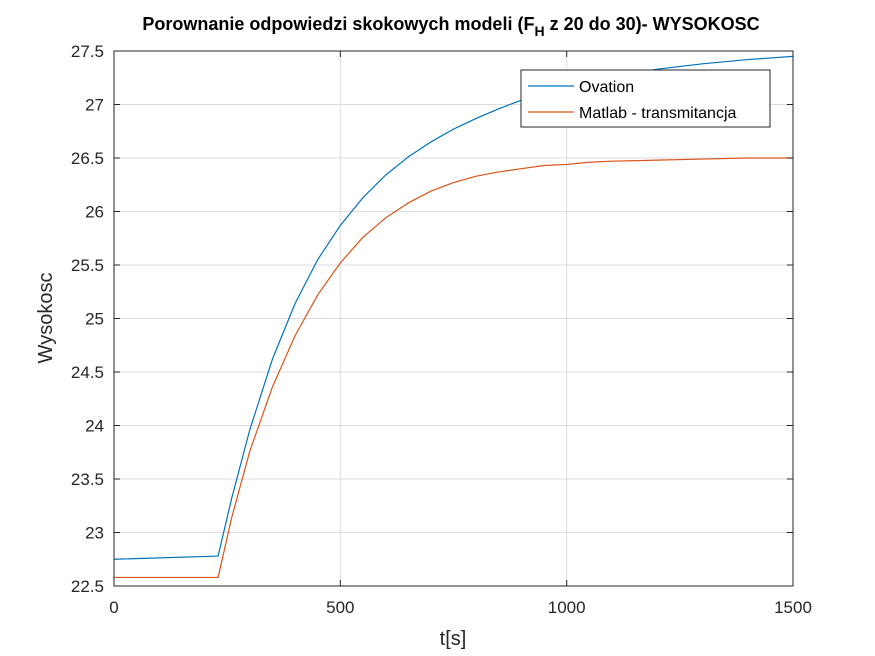 Image resolution: width=875 pixels, height=656 pixels. I want to click on y-tick-label: 26, so click(94, 212).